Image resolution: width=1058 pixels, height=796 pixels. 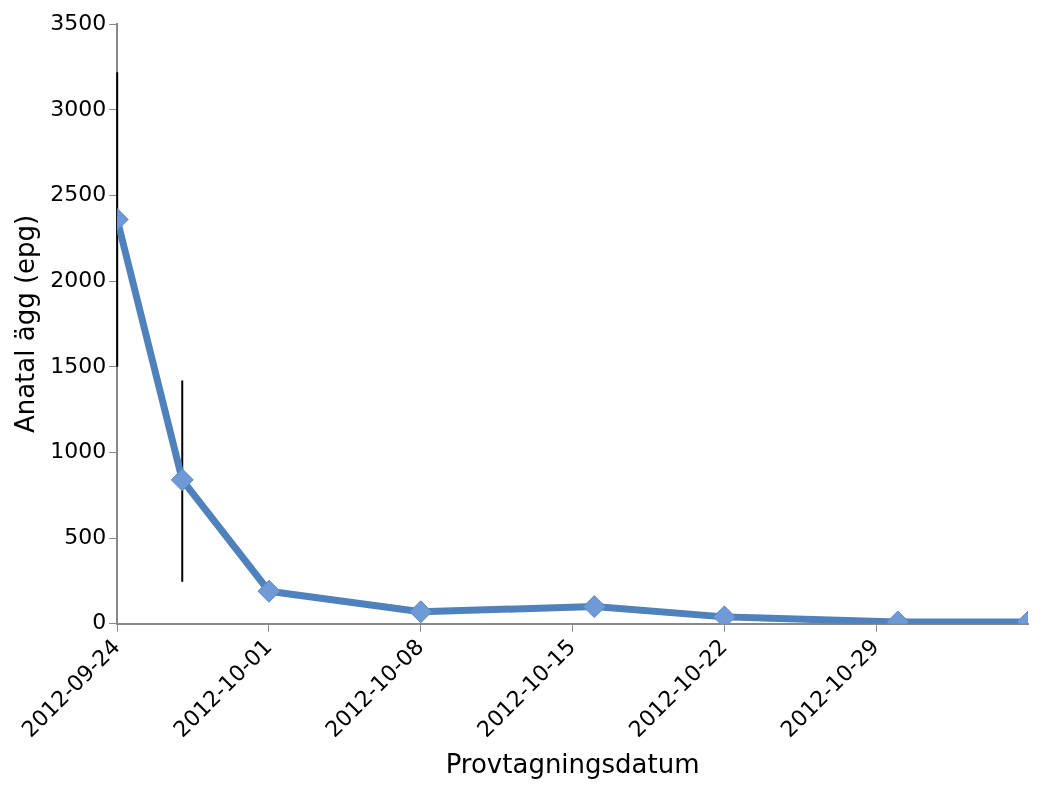 I want to click on y-tick-label: 0, so click(x=99, y=622).